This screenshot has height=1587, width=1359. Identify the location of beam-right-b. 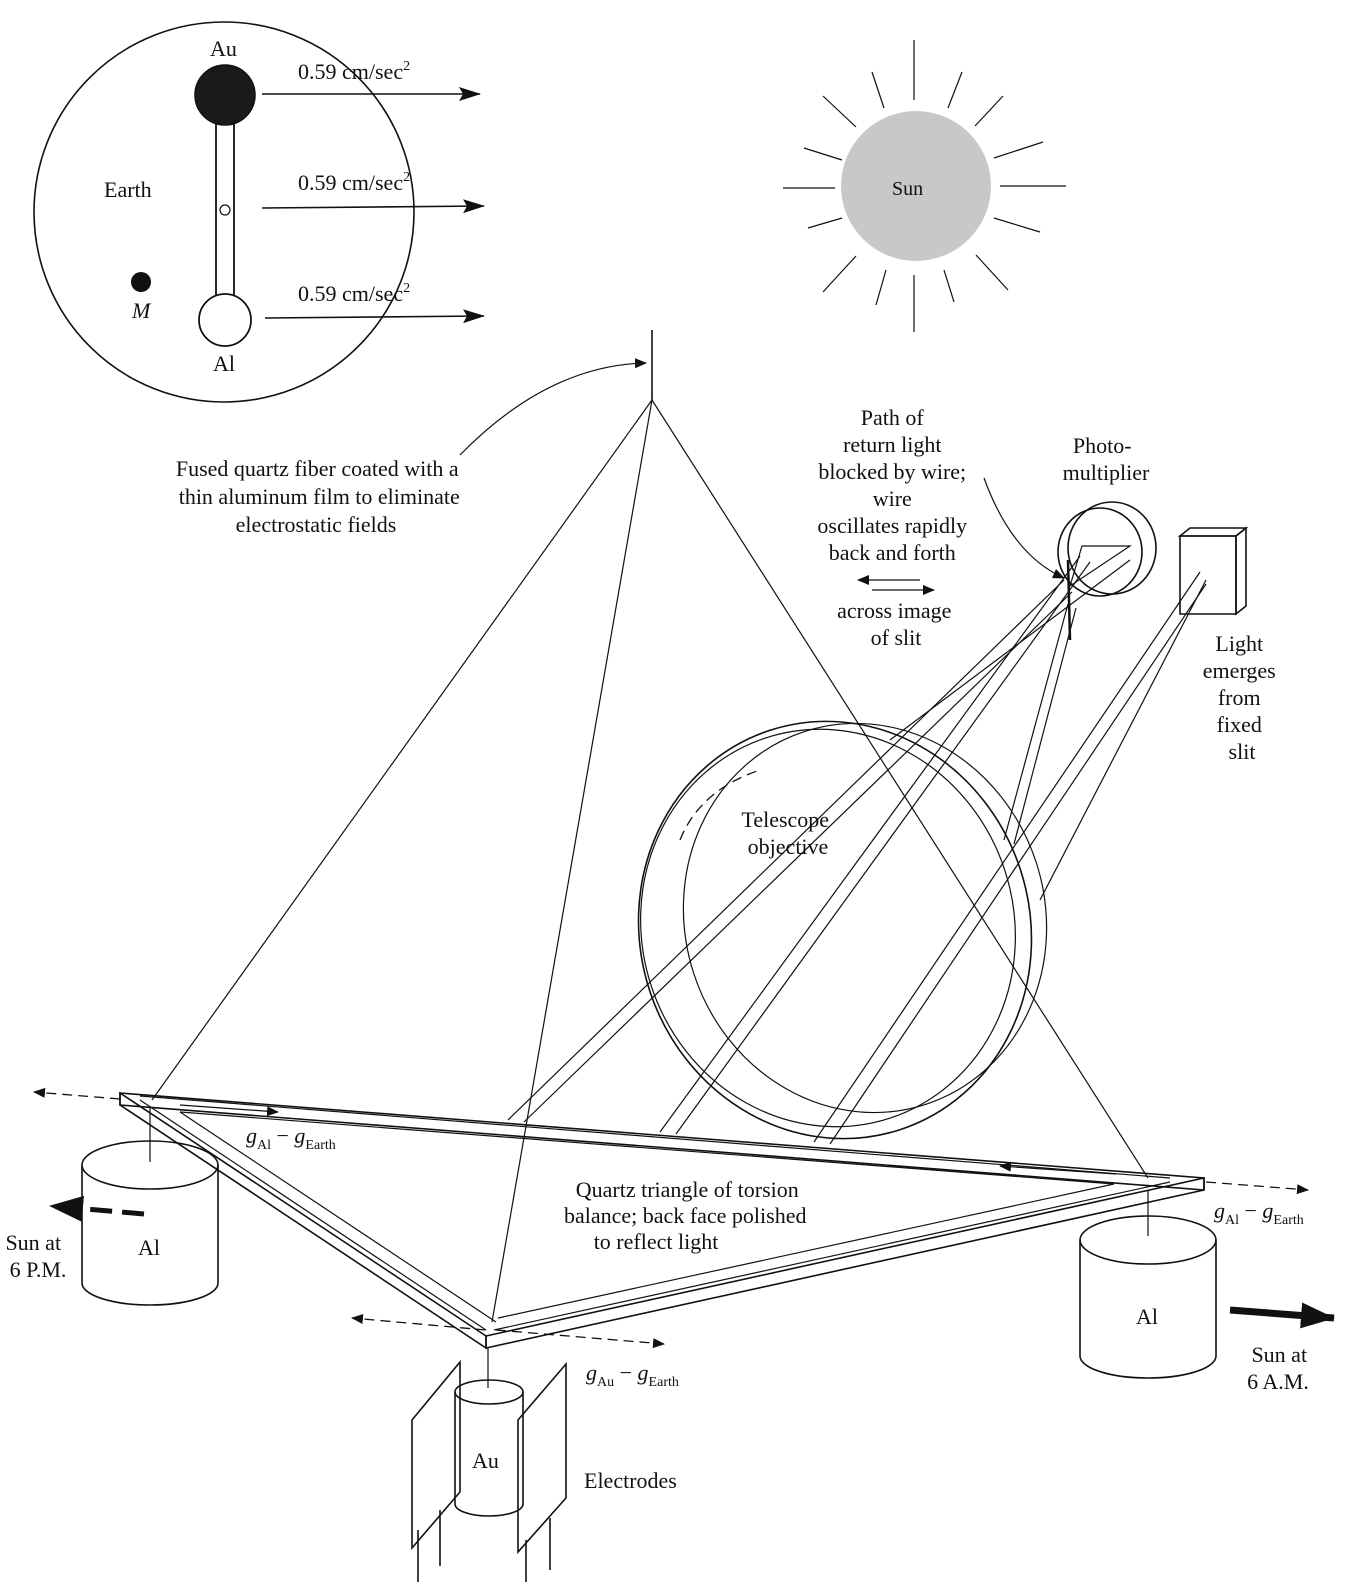
(1018, 864).